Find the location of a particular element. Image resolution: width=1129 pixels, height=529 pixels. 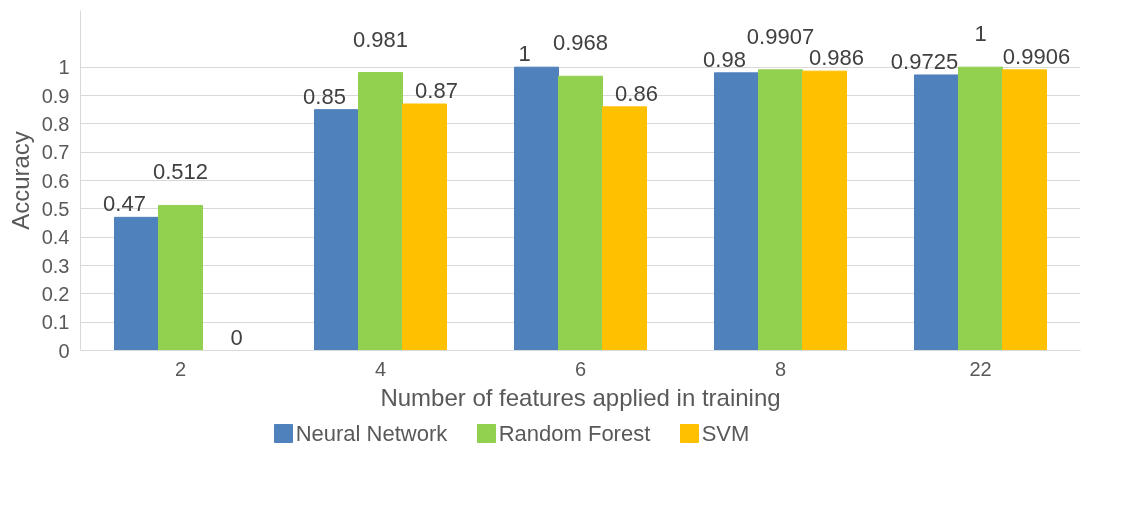

y-tick-label: 0.2 is located at coordinates (55, 293).